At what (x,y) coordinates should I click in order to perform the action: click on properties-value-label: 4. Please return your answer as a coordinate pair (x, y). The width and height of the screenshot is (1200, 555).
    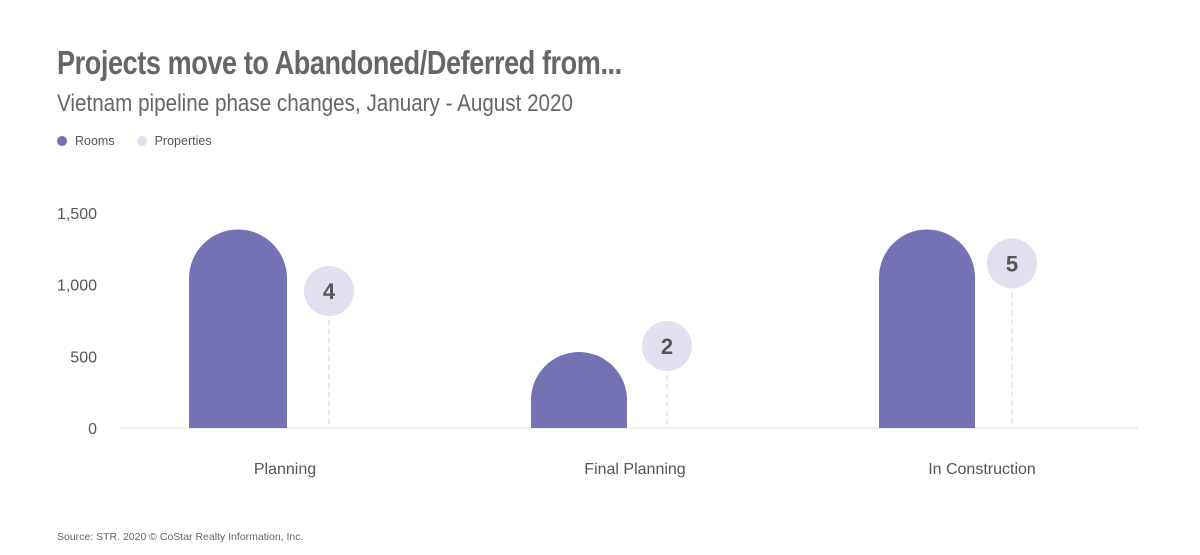
    Looking at the image, I should click on (329, 291).